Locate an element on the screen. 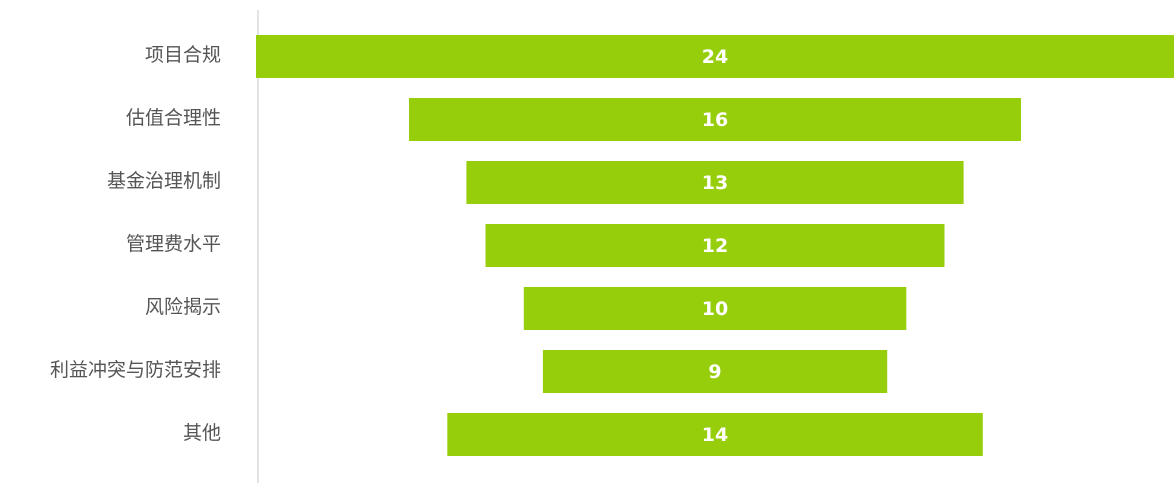 The image size is (1176, 483). bar-value-label-7: 14 is located at coordinates (715, 435).